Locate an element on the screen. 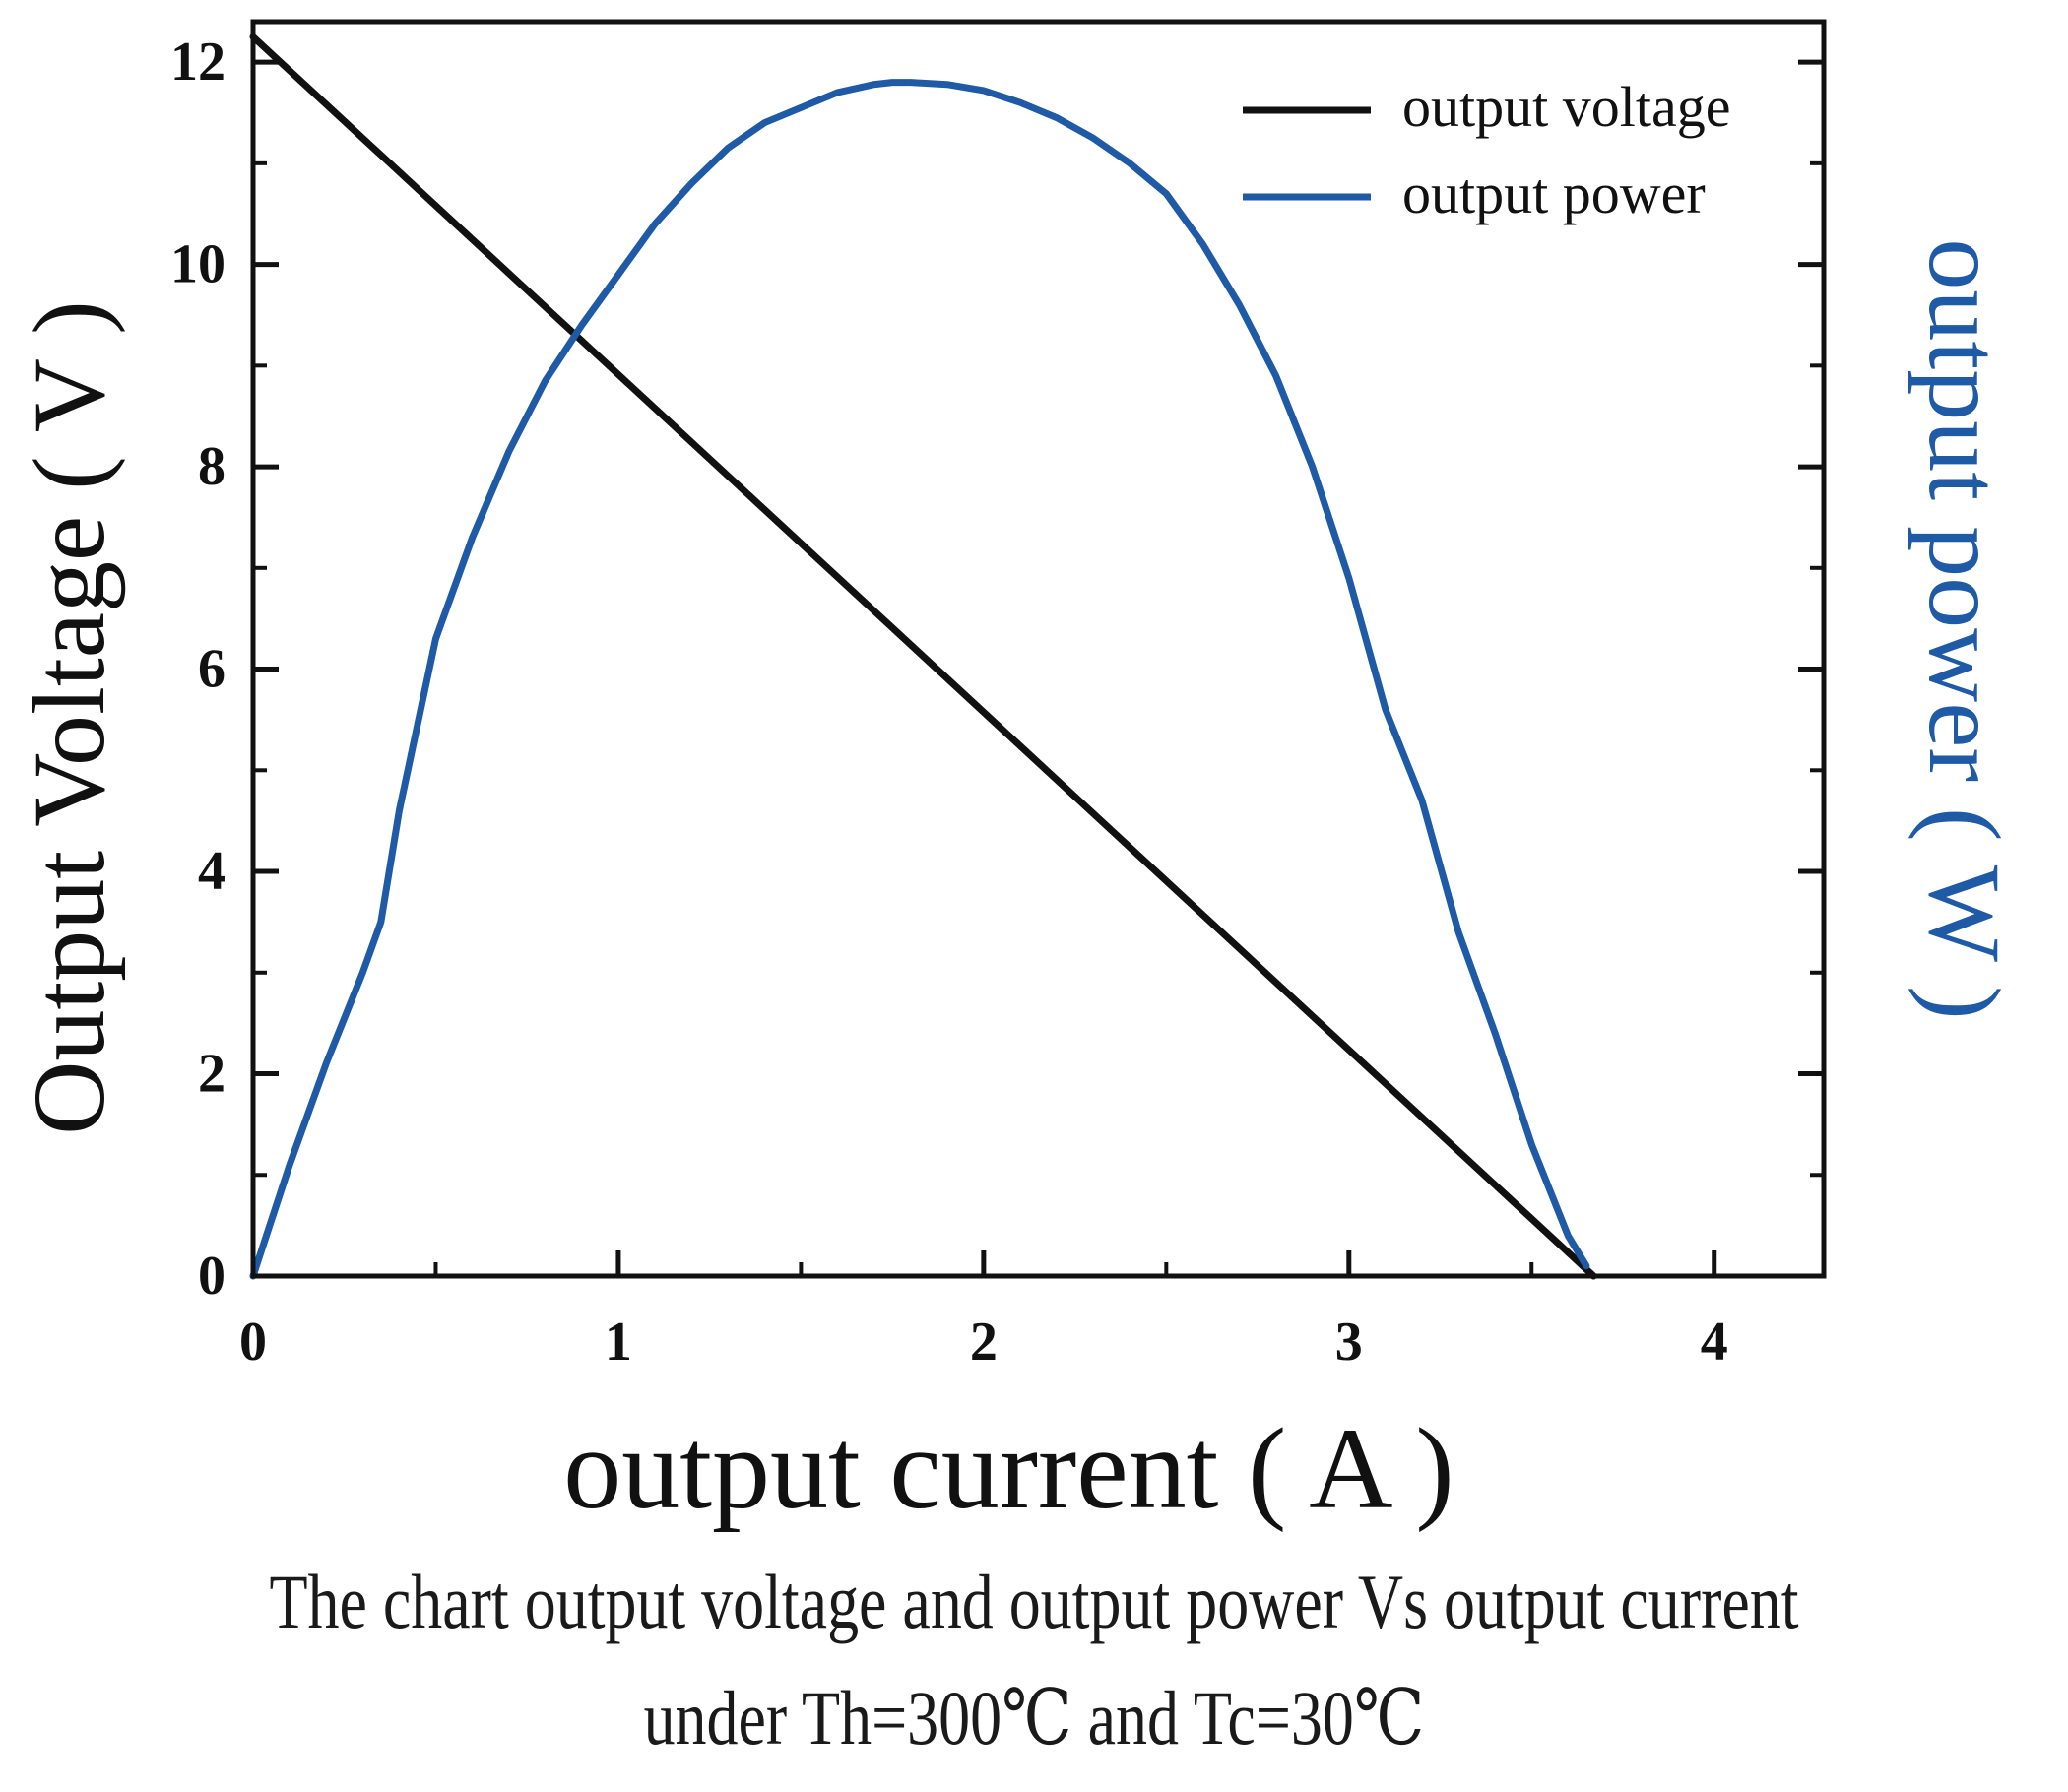 Image resolution: width=2068 pixels, height=1792 pixels. y-left-axis-title: Output Voltage ( V ) is located at coordinates (69, 717).